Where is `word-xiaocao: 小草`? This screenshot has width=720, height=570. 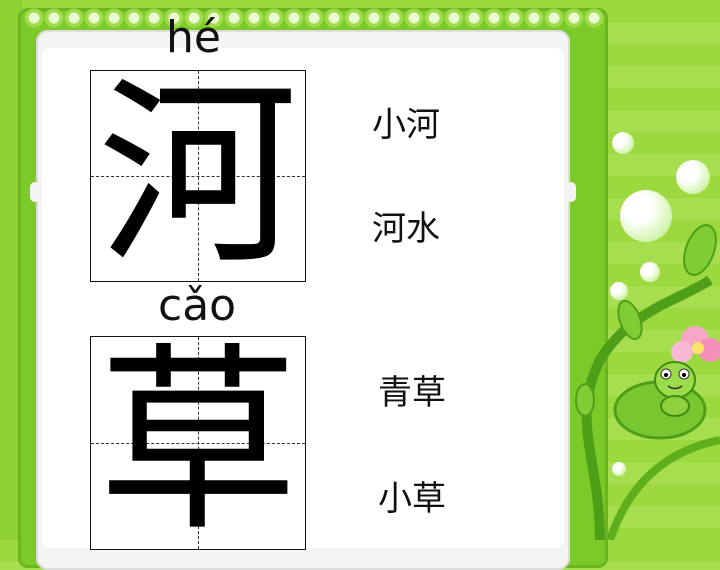
word-xiaocao: 小草 is located at coordinates (412, 499).